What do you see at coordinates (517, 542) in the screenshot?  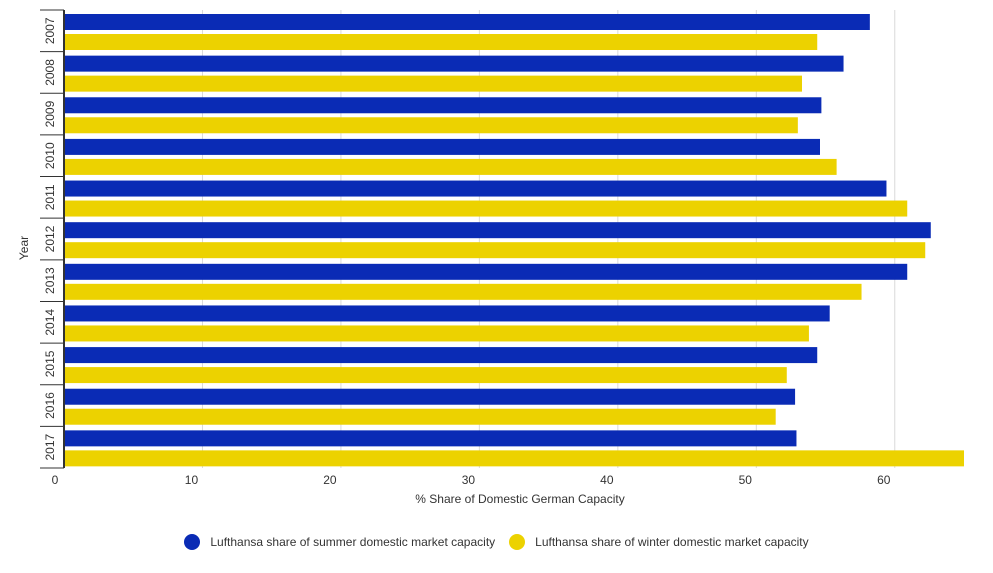 I see `legend-swatch-winter` at bounding box center [517, 542].